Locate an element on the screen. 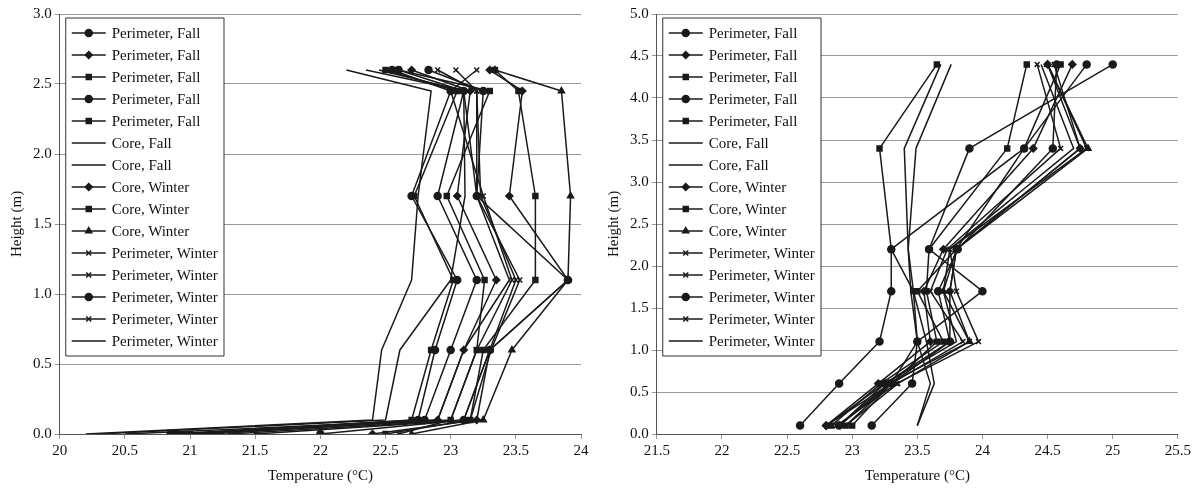  y-tick-label: 5.0 is located at coordinates (639, 12).